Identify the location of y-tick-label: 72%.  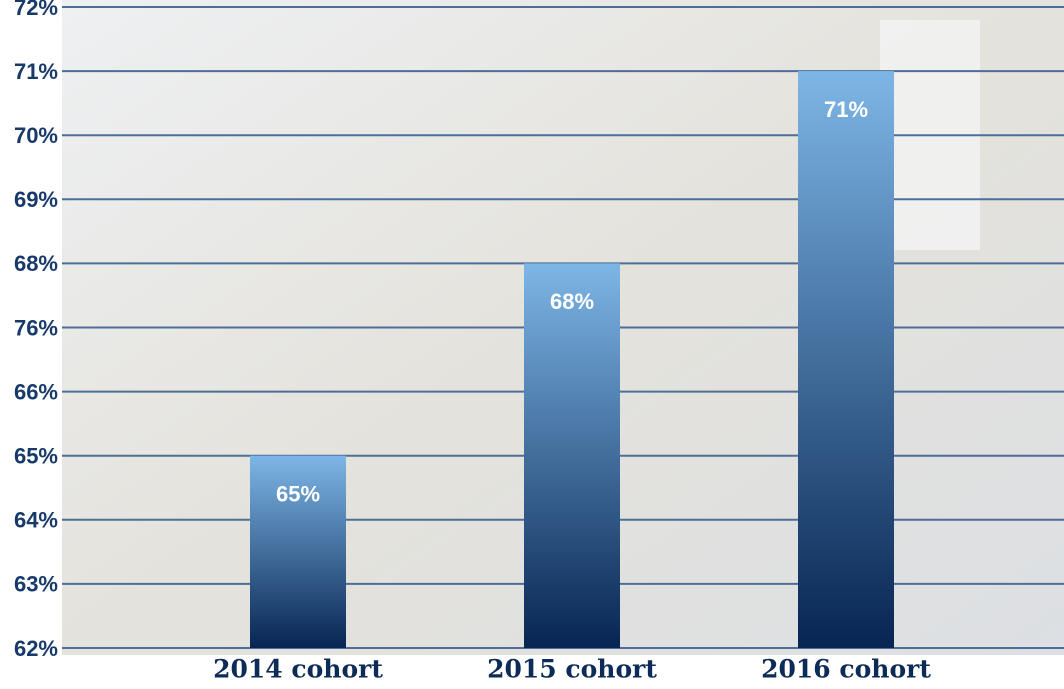
(36, 10).